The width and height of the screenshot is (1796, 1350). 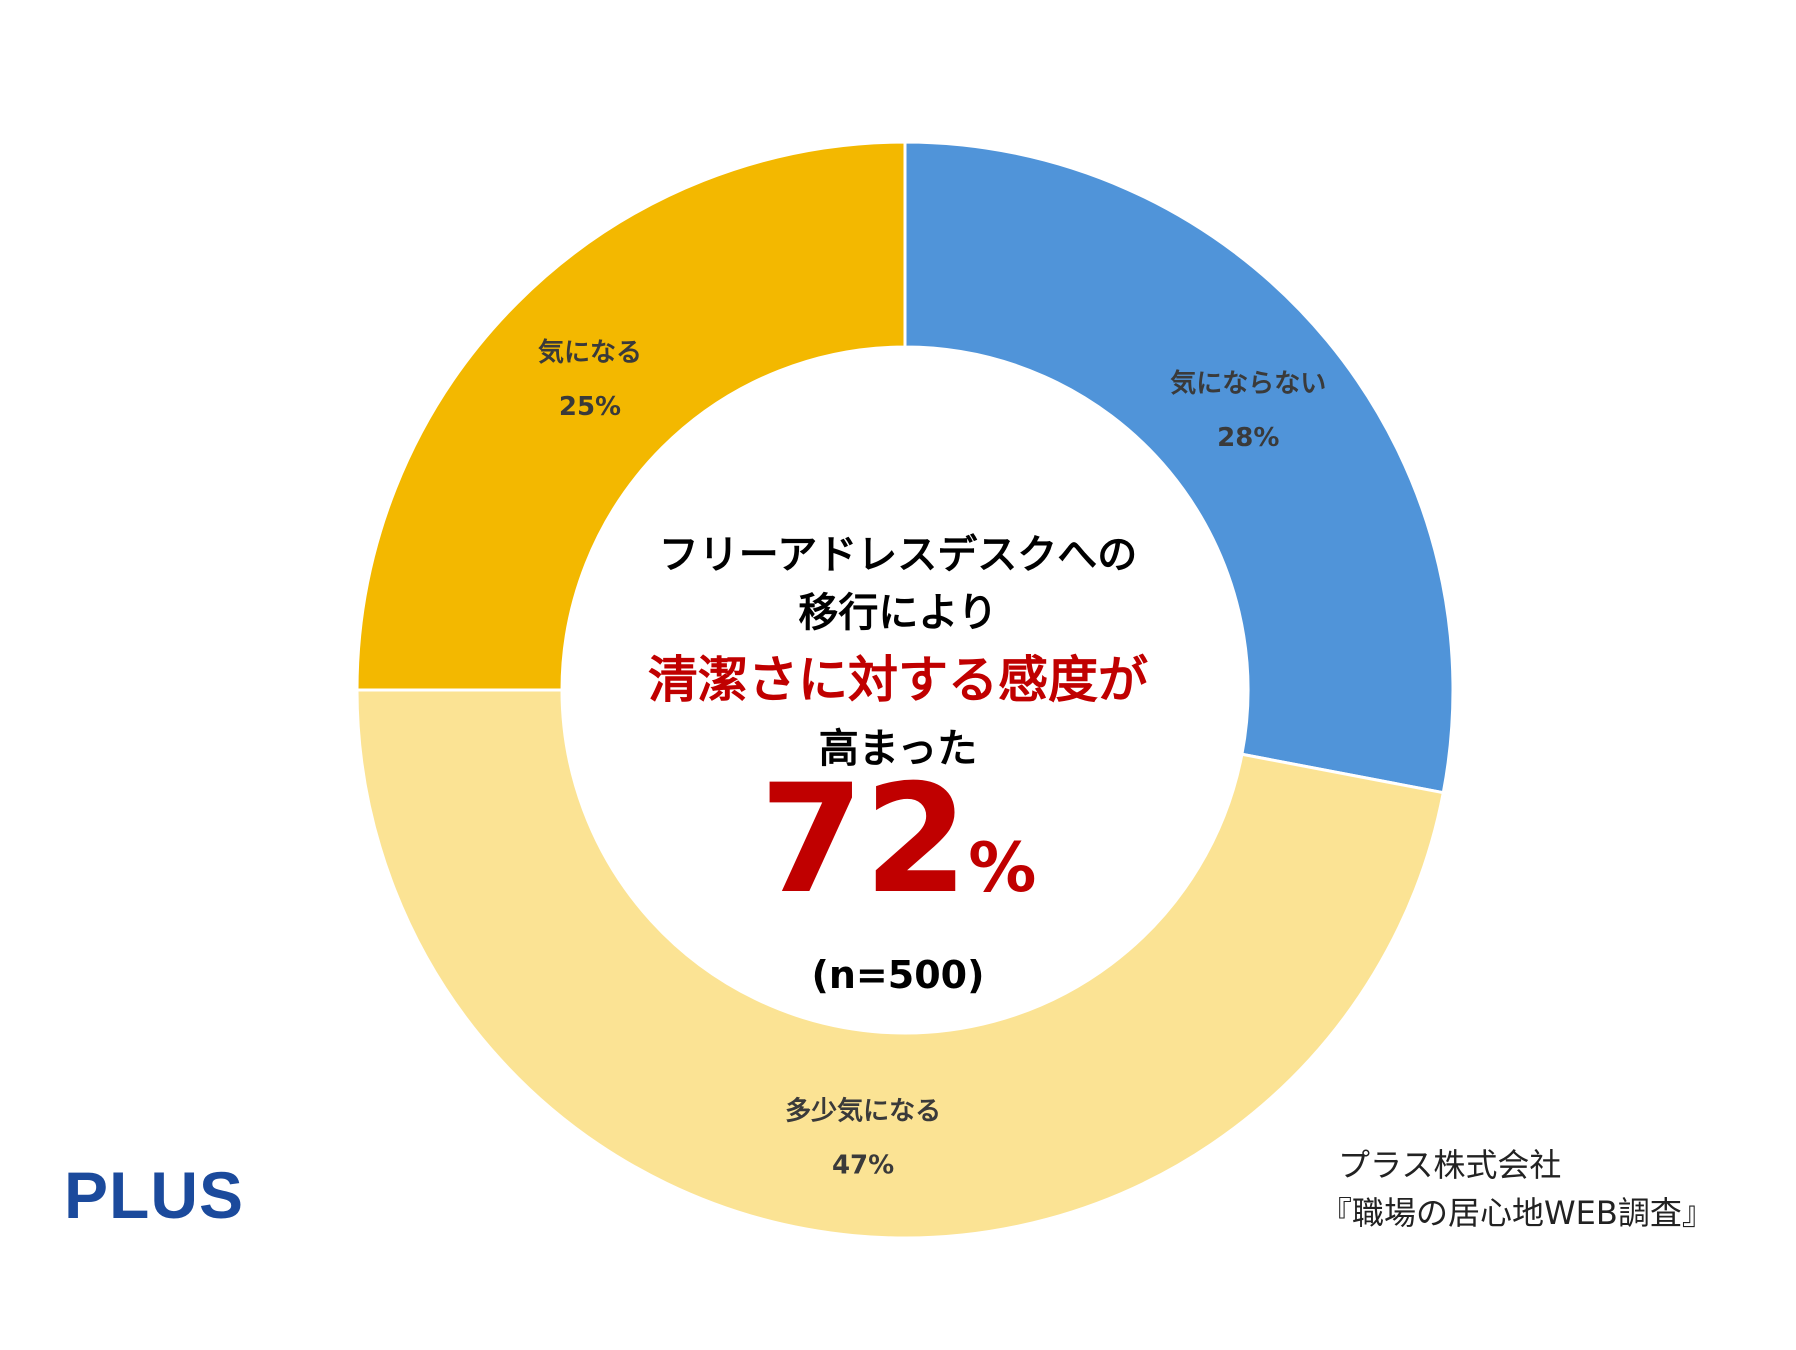 I want to click on source-company: プラス株式会社, so click(x=1450, y=1165).